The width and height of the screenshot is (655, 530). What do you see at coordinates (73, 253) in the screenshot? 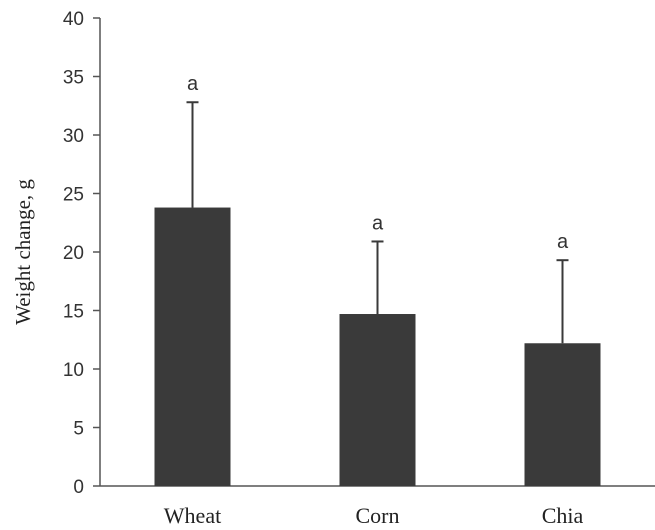
I see `y-tick-label: 20` at bounding box center [73, 253].